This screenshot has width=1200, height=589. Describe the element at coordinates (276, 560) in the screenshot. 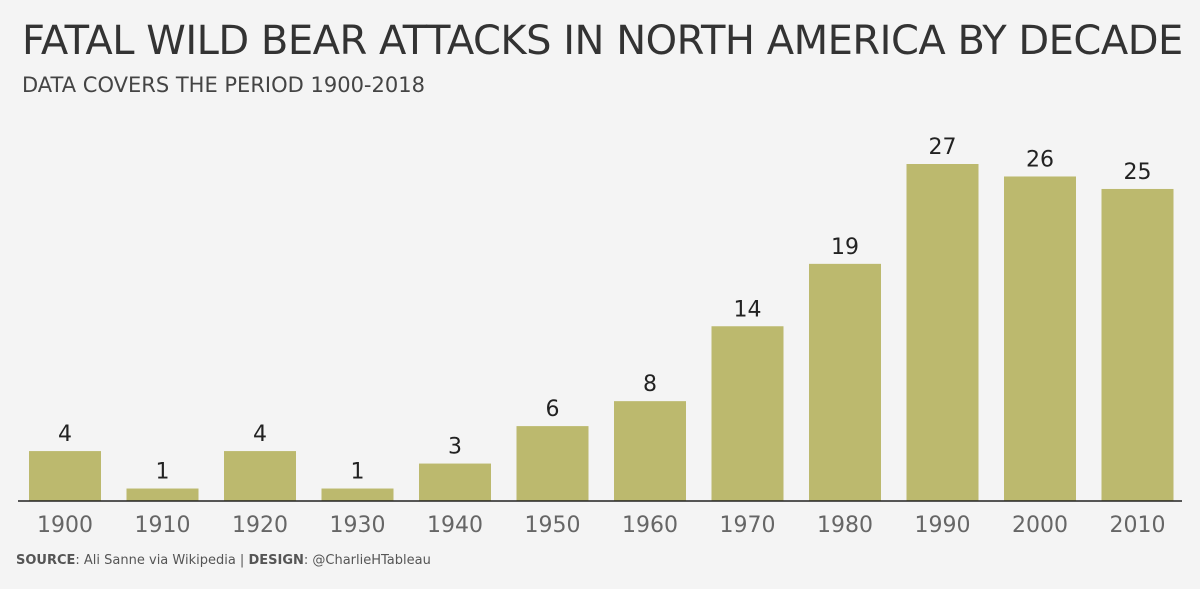

I see `design-label: DESIGN` at that location.